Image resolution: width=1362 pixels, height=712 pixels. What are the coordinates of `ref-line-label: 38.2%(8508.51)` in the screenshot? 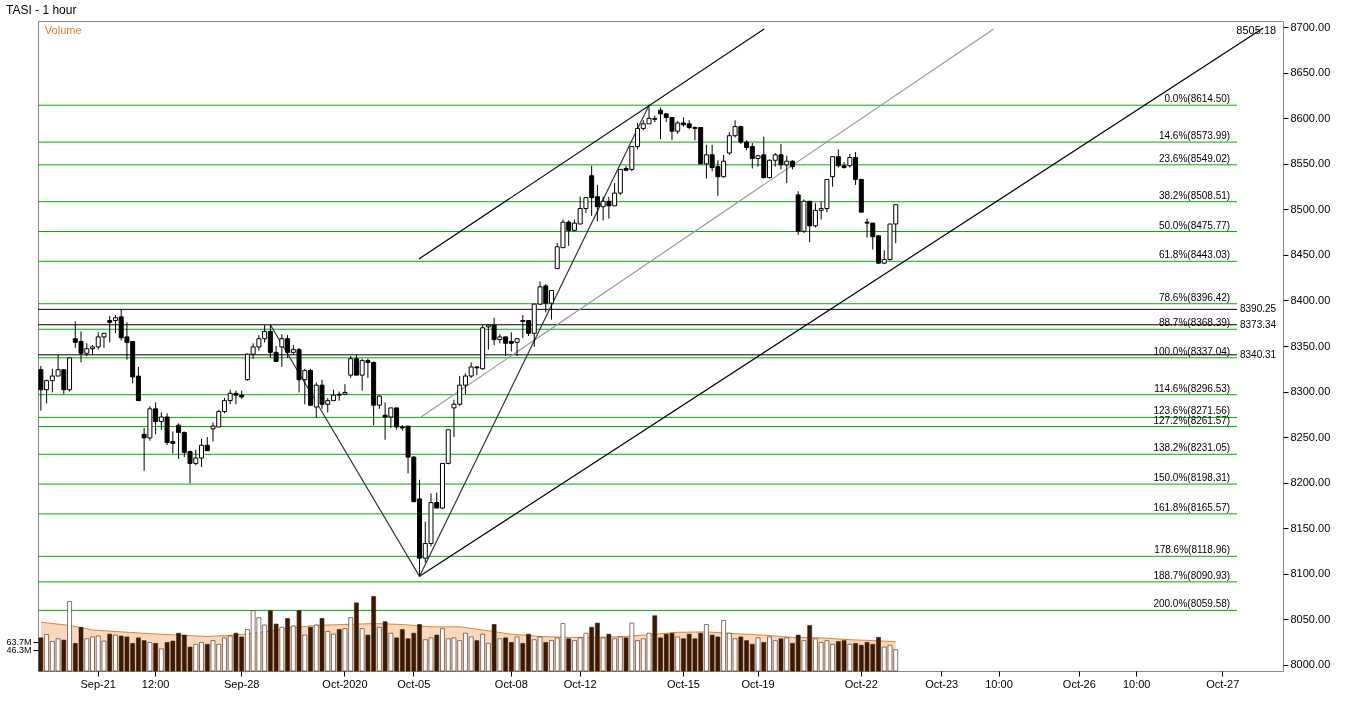 It's located at (1194, 195).